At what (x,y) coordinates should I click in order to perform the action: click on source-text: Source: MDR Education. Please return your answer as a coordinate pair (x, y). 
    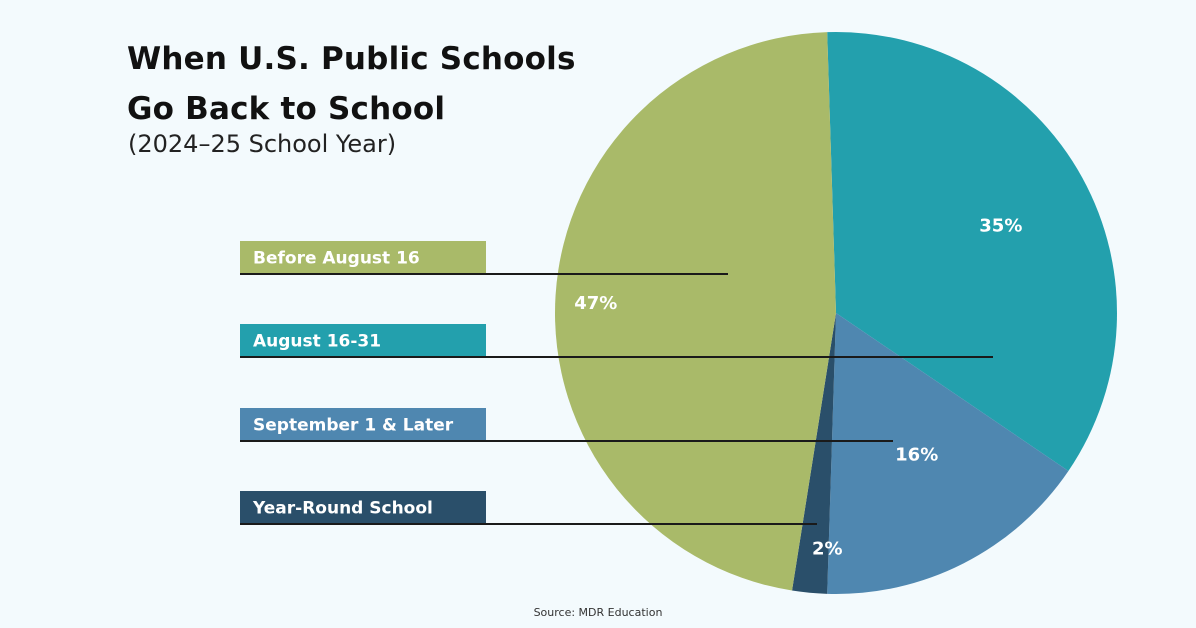
    Looking at the image, I should click on (598, 612).